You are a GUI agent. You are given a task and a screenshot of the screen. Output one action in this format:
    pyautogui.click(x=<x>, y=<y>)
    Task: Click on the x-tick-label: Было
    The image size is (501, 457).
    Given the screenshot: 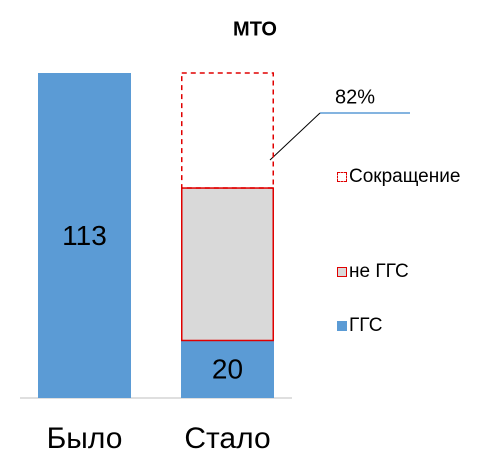 What is the action you would take?
    pyautogui.click(x=85, y=438)
    